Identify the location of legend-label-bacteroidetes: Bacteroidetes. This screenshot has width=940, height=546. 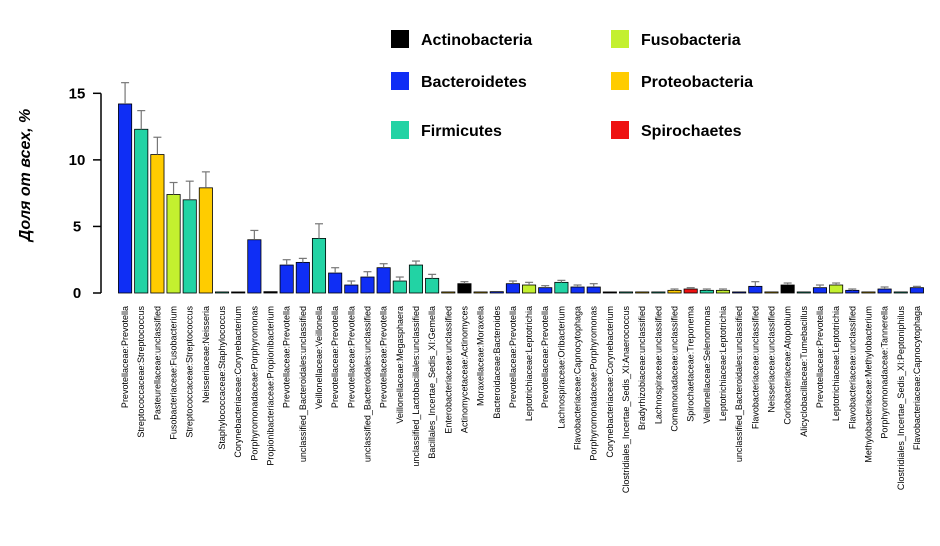
(474, 82).